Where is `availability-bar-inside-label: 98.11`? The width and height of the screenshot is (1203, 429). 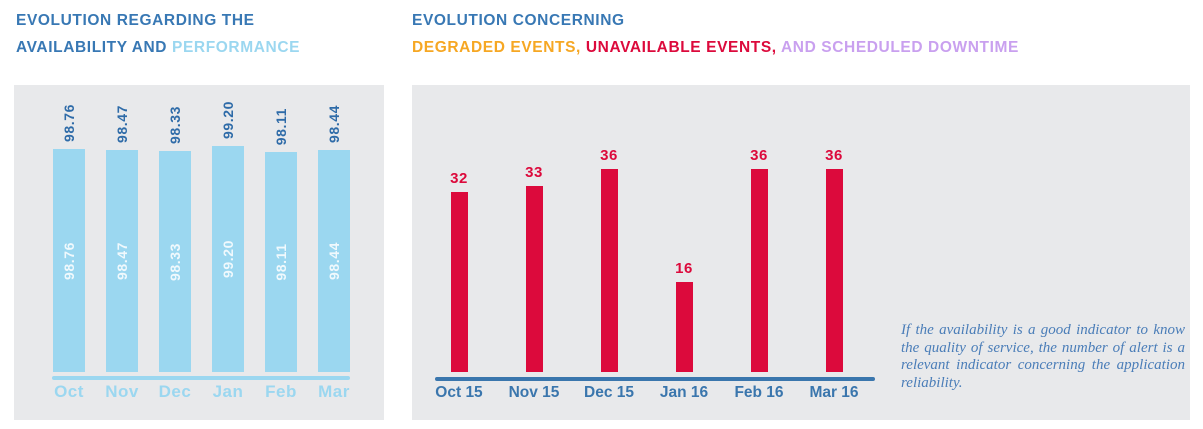
availability-bar-inside-label: 98.11 is located at coordinates (281, 262).